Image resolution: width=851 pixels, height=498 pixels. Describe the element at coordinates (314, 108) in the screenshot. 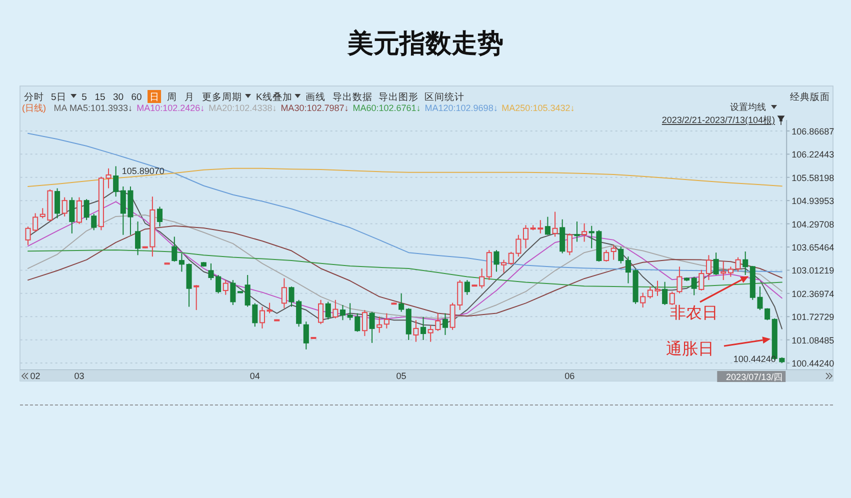

I see `text: MA30:102.7987↓` at that location.